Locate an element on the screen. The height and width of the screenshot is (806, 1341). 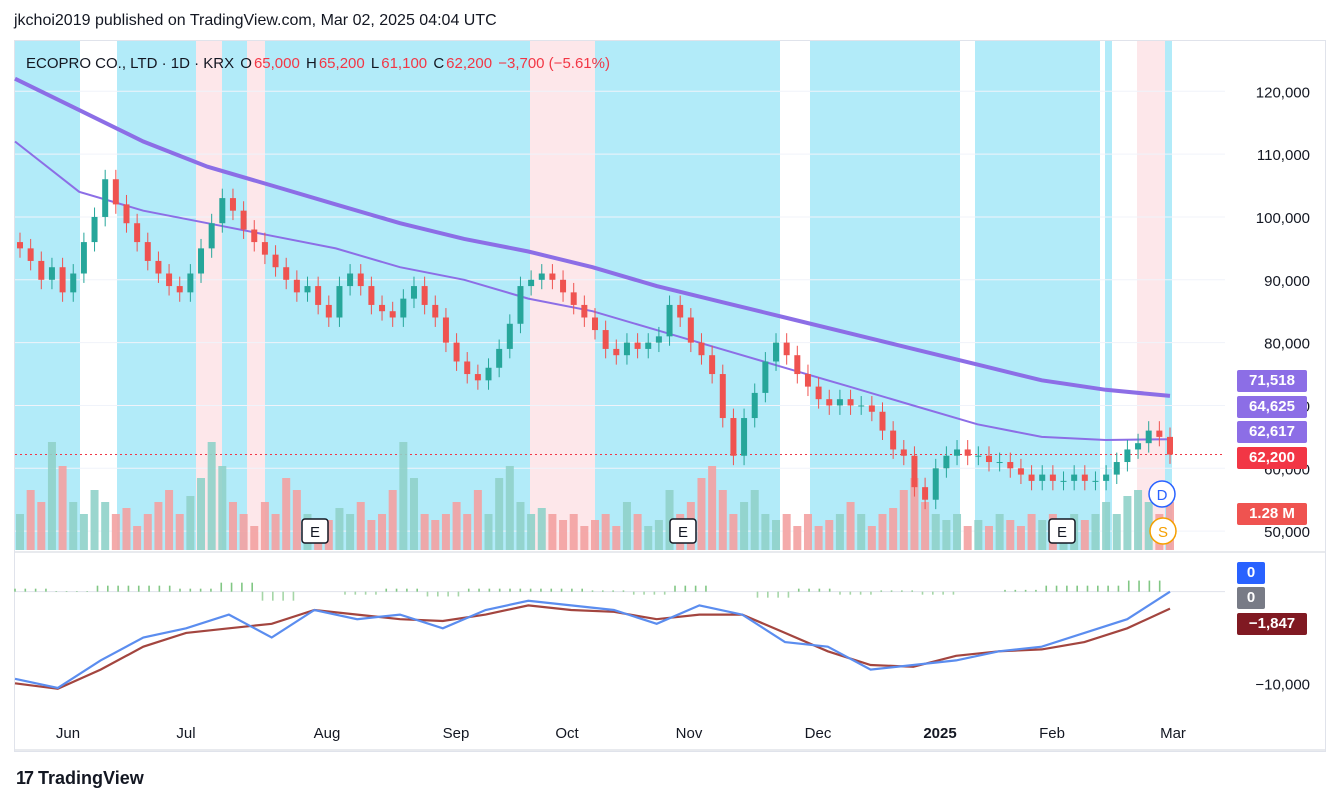
split-label: S is located at coordinates (1163, 532).